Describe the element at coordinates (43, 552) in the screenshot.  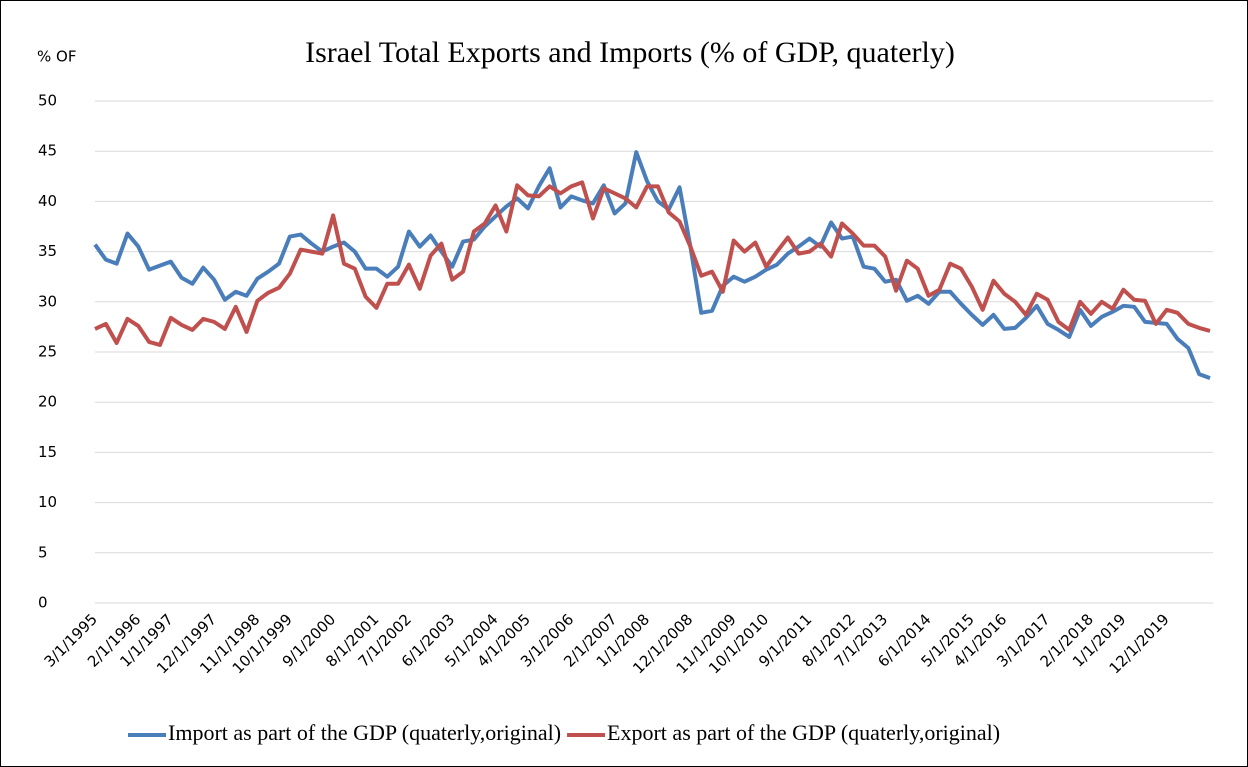
I see `y-tick-label: 5` at that location.